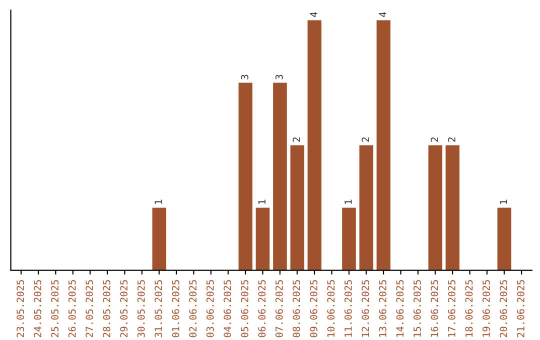 The height and width of the screenshot is (340, 540). What do you see at coordinates (90, 309) in the screenshot?
I see `x-tick-label: 27.05.2025` at bounding box center [90, 309].